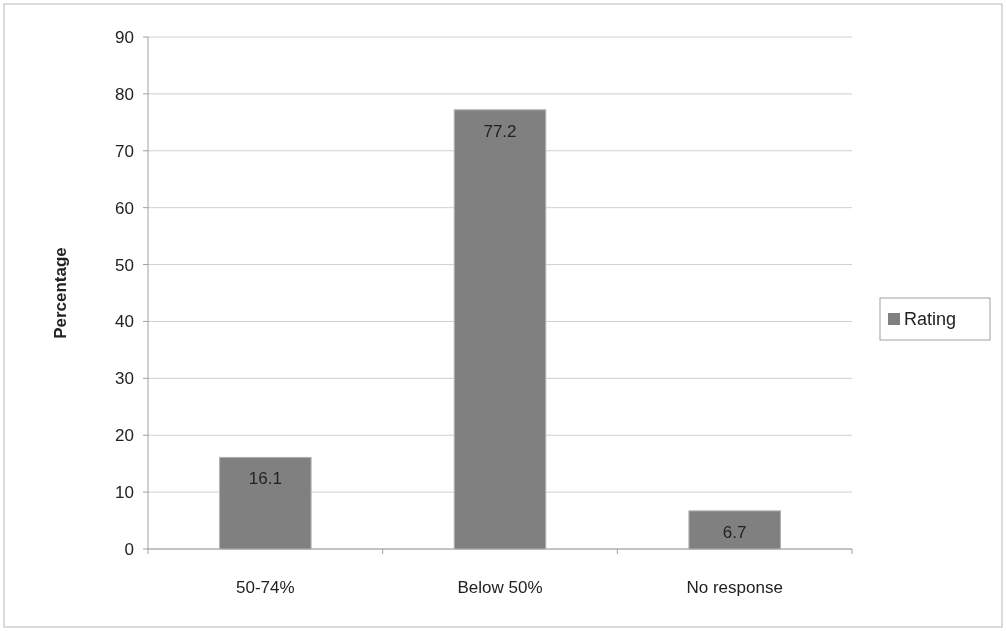 Image resolution: width=1006 pixels, height=631 pixels. I want to click on y-tick-label: 90, so click(124, 37).